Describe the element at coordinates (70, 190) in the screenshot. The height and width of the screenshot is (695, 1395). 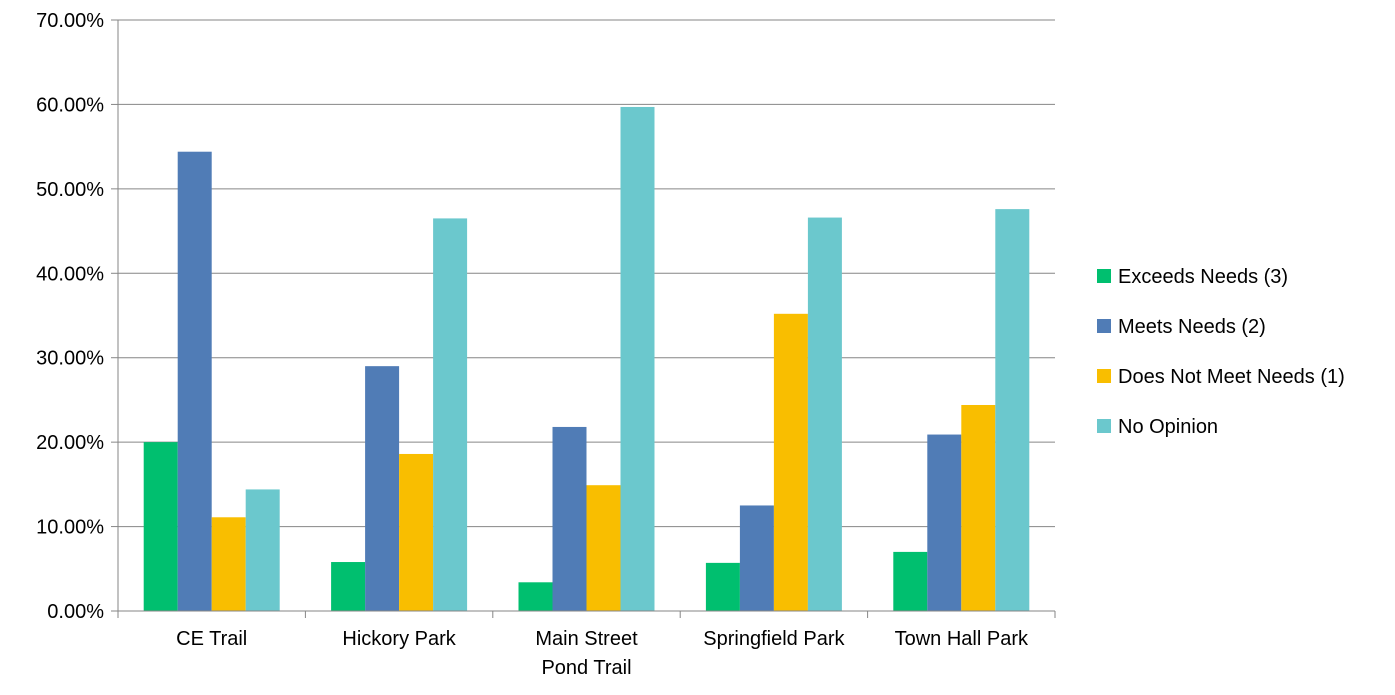
I see `y-tick-label: 50.00%` at that location.